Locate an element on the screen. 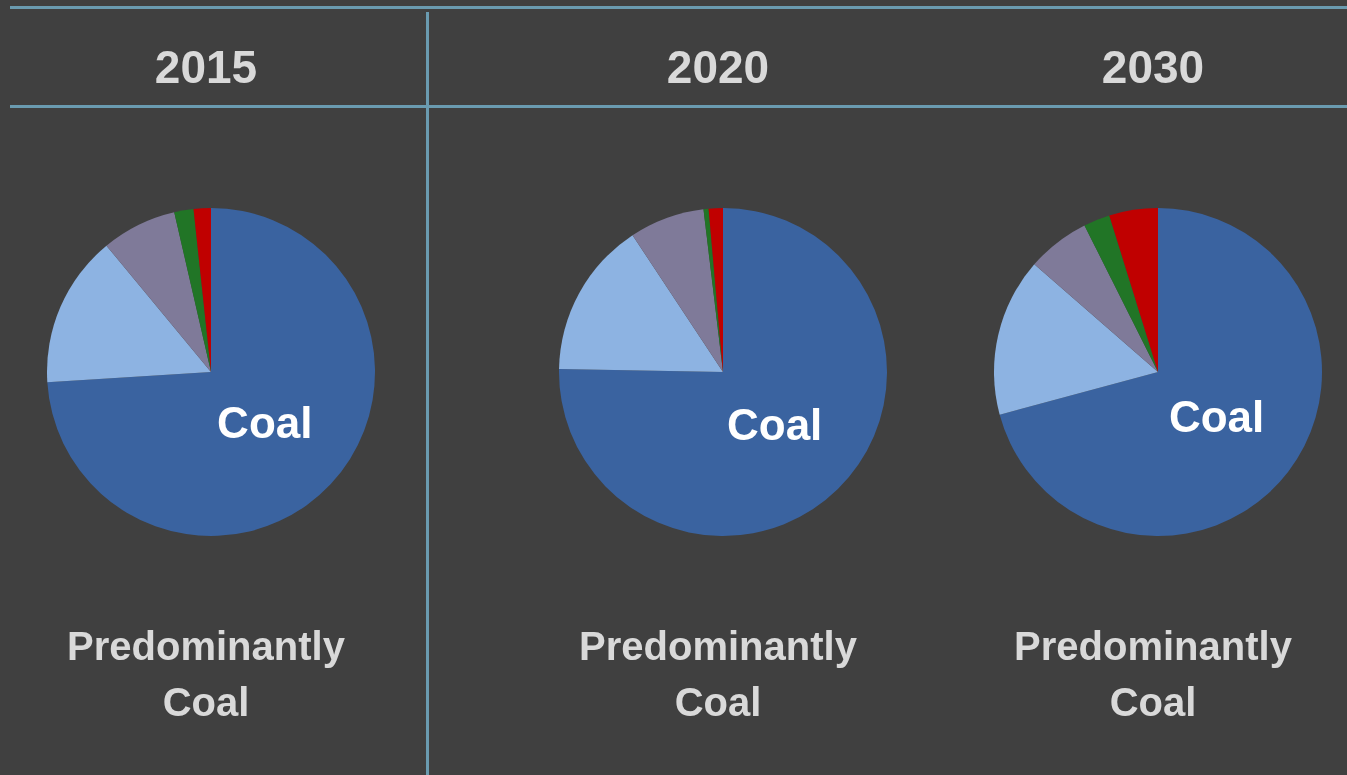 The width and height of the screenshot is (1347, 775). chart-title: 2030 is located at coordinates (1153, 67).